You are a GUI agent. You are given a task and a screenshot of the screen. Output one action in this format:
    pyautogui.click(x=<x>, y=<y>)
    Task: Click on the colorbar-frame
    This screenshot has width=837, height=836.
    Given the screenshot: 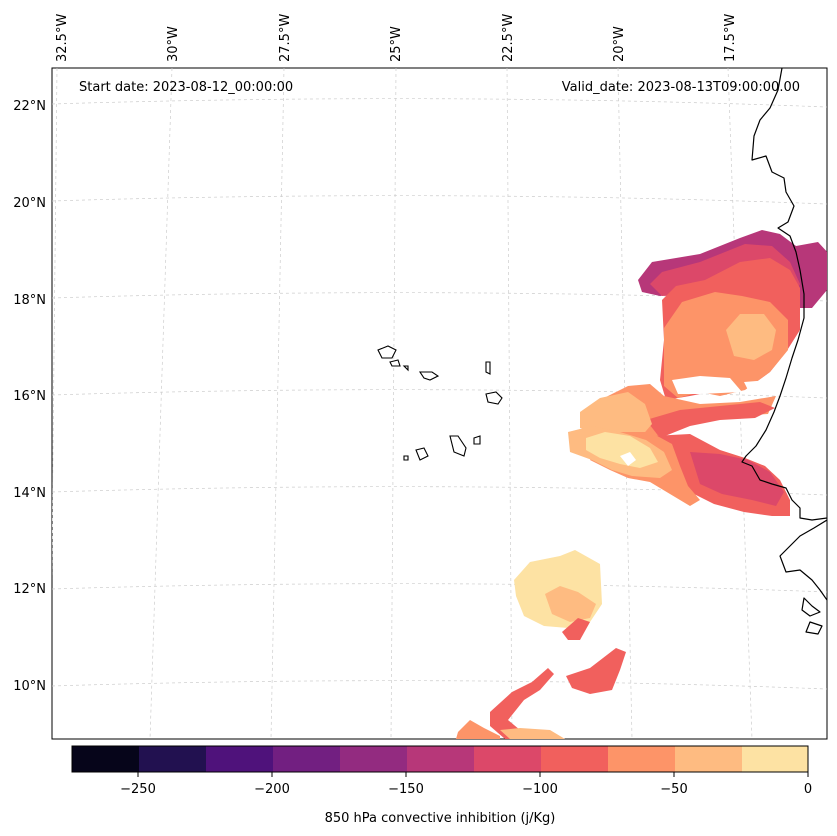 What is the action you would take?
    pyautogui.click(x=440, y=759)
    